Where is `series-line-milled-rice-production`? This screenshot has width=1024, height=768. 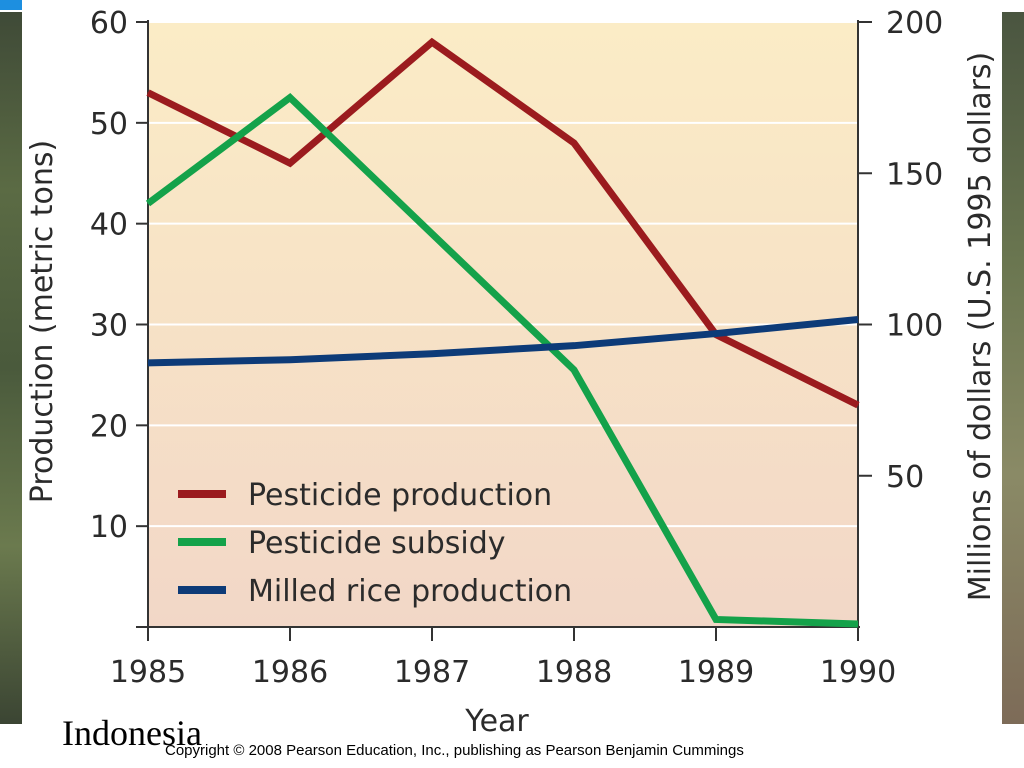 series-line-milled-rice-production is located at coordinates (503, 341).